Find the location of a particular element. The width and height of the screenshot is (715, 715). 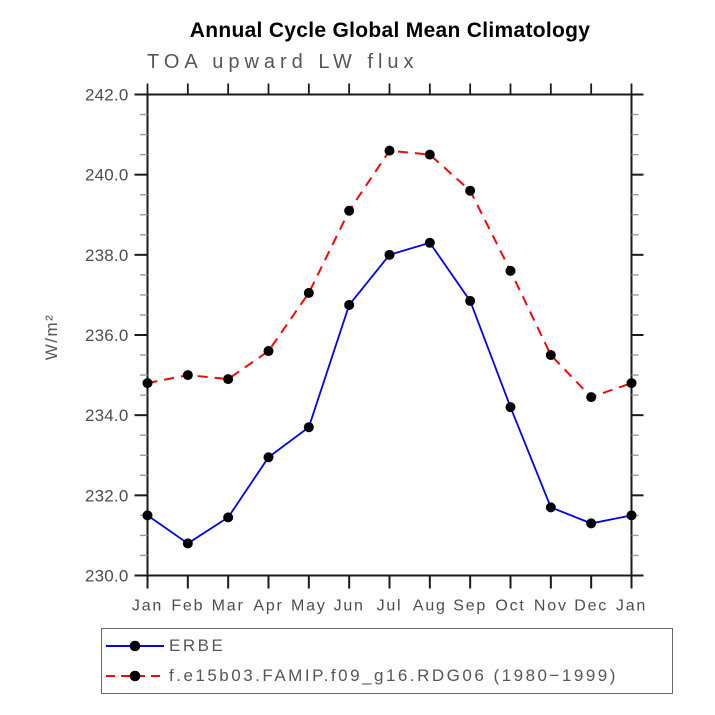

x-tick-label: Nov is located at coordinates (551, 606).